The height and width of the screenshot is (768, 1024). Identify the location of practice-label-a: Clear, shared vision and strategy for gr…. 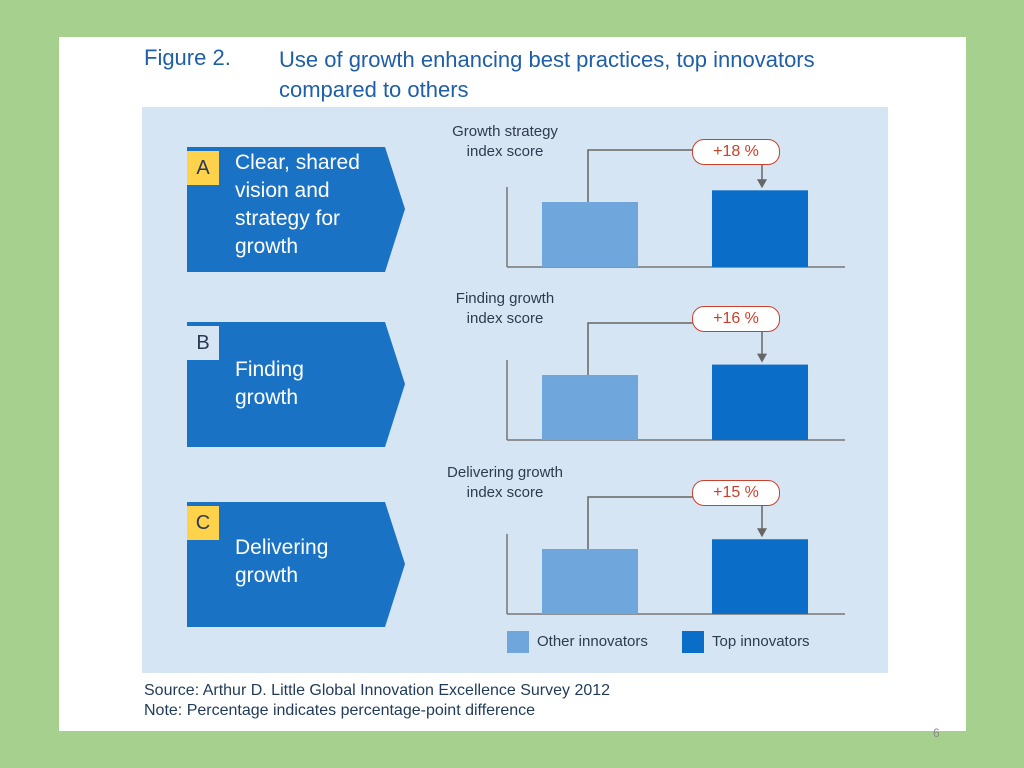
(297, 204).